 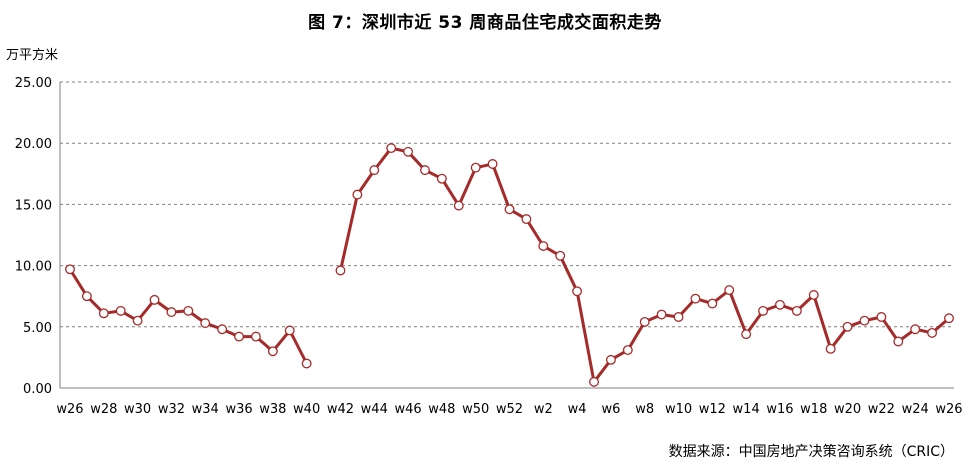 What do you see at coordinates (577, 409) in the screenshot?
I see `x-tick-label: w4` at bounding box center [577, 409].